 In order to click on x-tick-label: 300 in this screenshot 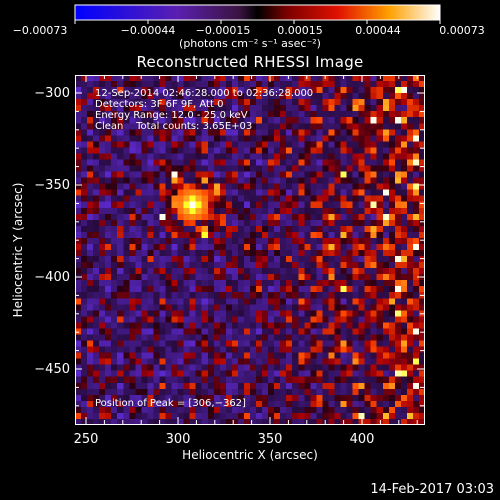, I will do `click(178, 439)`.